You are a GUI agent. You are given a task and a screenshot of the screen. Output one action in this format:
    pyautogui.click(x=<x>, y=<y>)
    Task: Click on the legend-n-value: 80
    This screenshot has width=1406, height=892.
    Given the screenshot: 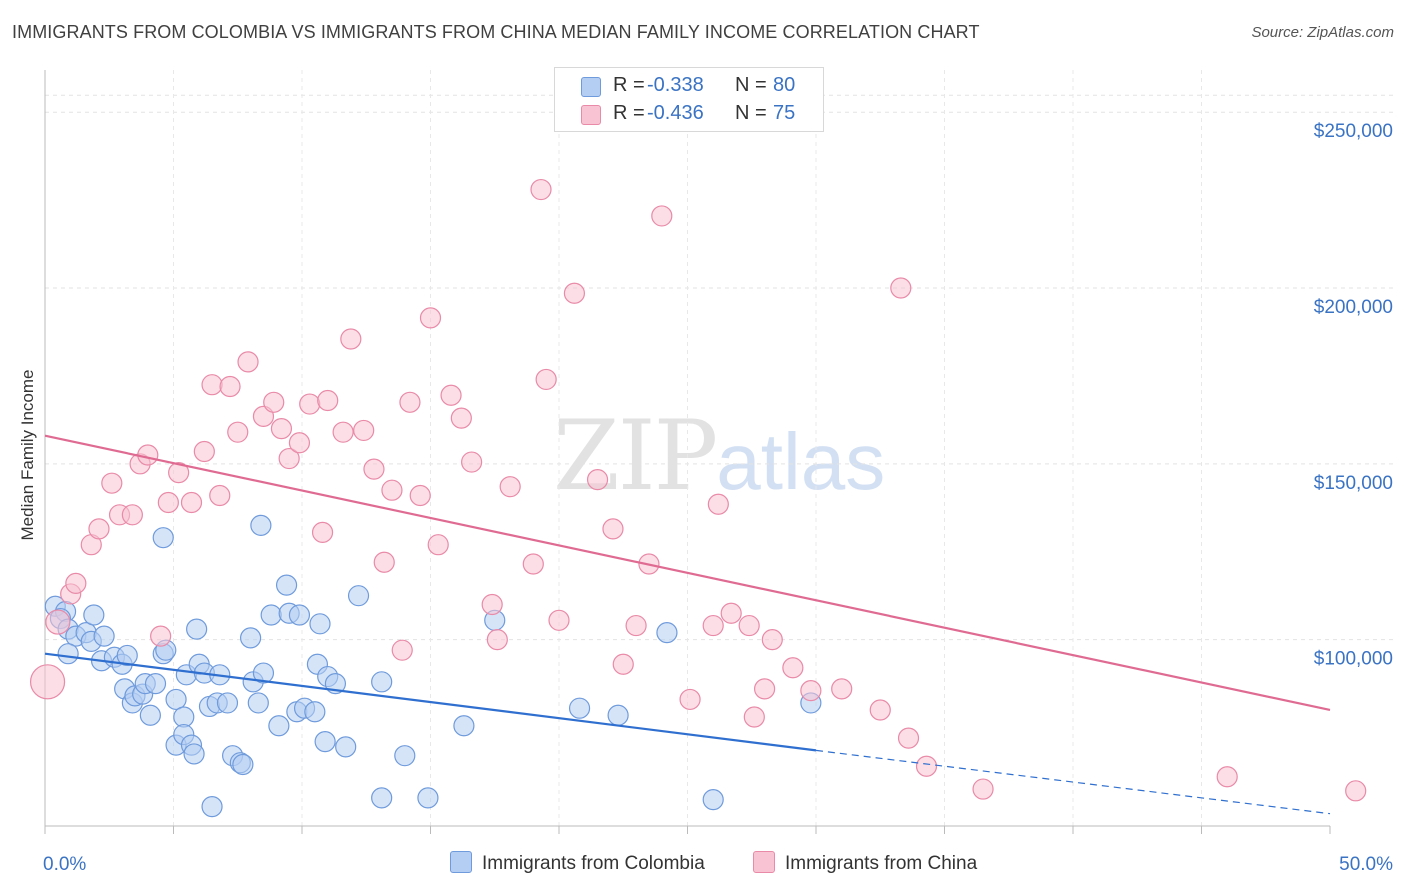 What is the action you would take?
    pyautogui.click(x=784, y=85)
    